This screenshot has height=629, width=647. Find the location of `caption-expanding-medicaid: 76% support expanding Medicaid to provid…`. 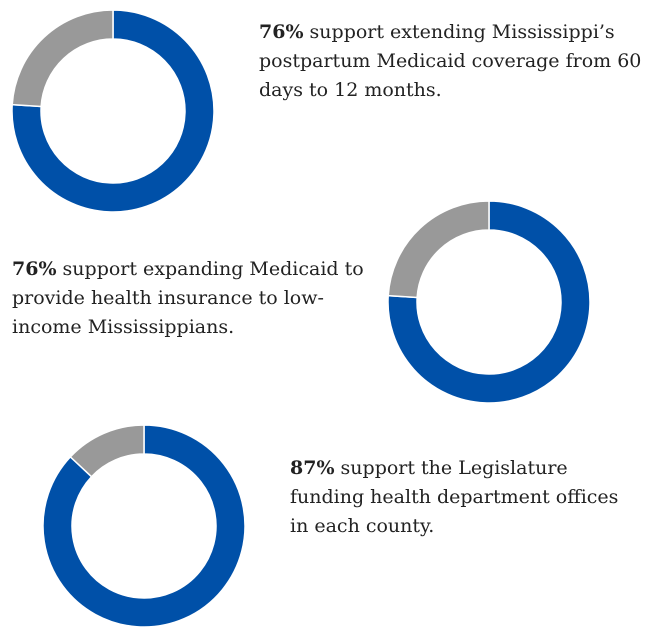

caption-expanding-medicaid: 76% support expanding Medicaid to provid… is located at coordinates (197, 298).